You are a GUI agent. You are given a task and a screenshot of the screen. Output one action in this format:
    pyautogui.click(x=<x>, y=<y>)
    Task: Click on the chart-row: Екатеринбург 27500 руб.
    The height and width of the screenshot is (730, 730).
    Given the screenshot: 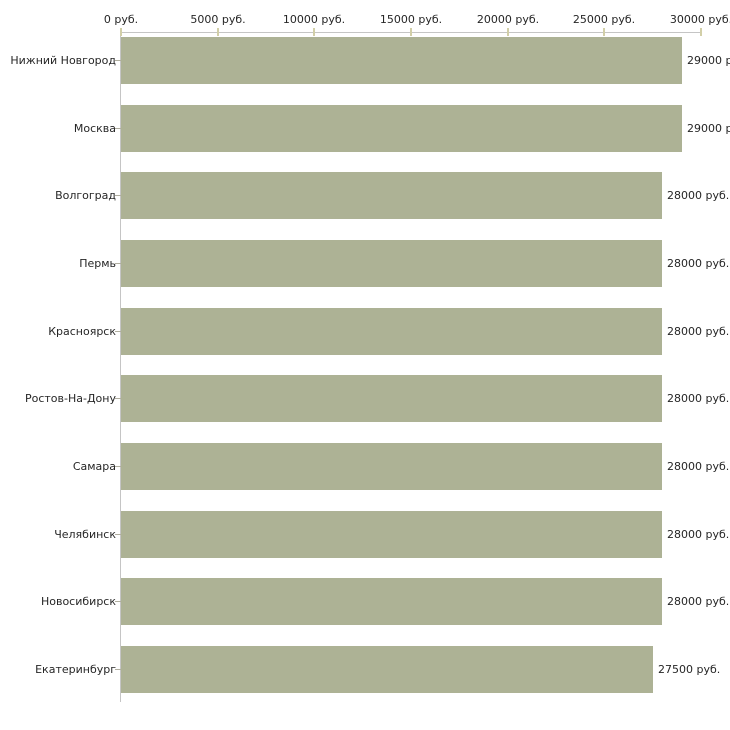 What is the action you would take?
    pyautogui.click(x=365, y=669)
    